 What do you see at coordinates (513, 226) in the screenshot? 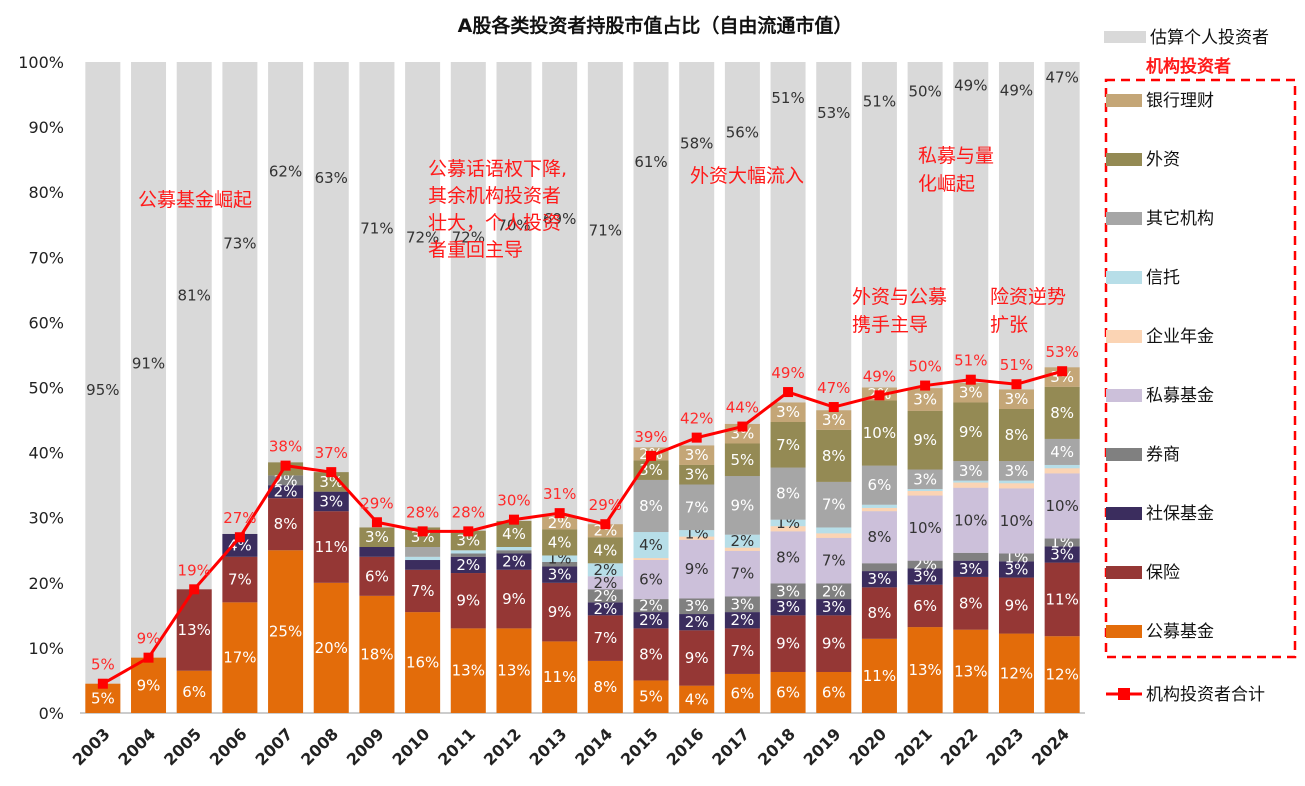
I see `individual-data-label: 70%` at bounding box center [513, 226].